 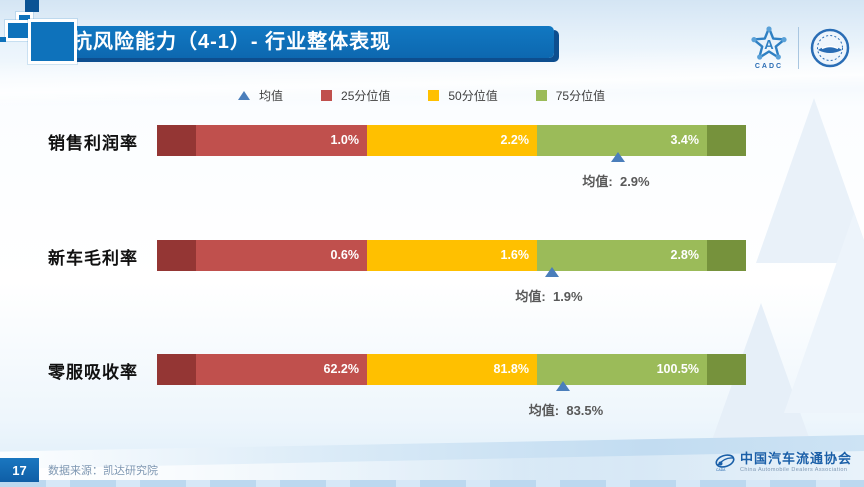 I want to click on chart-legend: 均值 25分位值 50分位值 75分位值, so click(x=421, y=95).